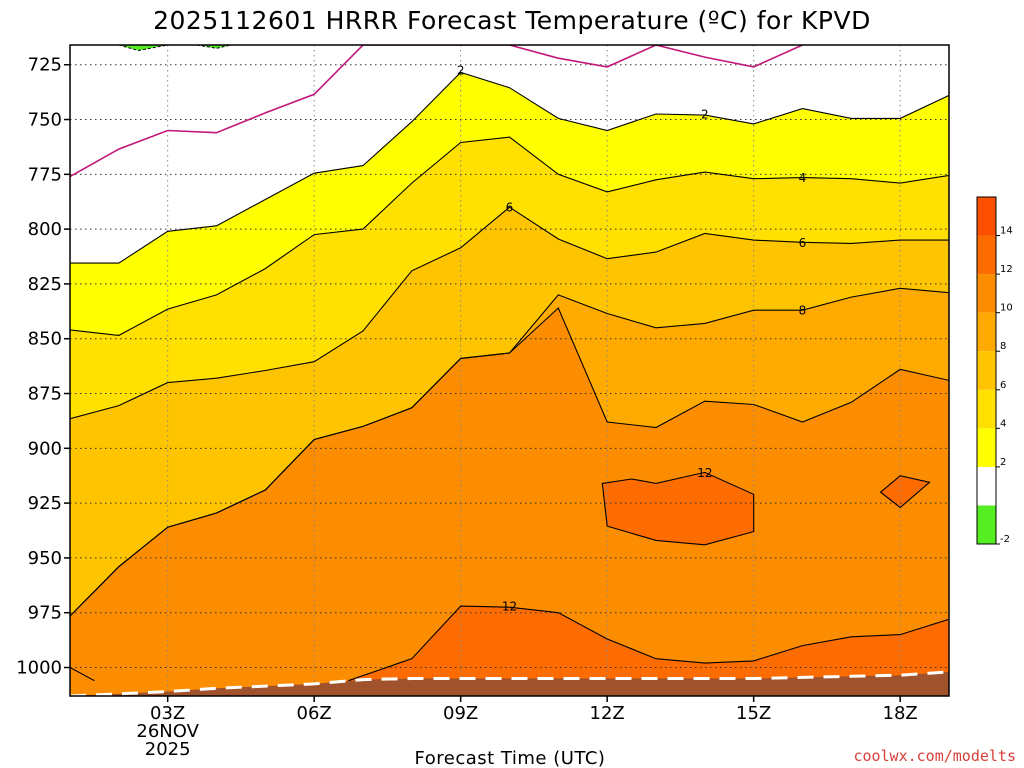  What do you see at coordinates (1003, 462) in the screenshot?
I see `colorbar-tick-label-2: 2` at bounding box center [1003, 462].